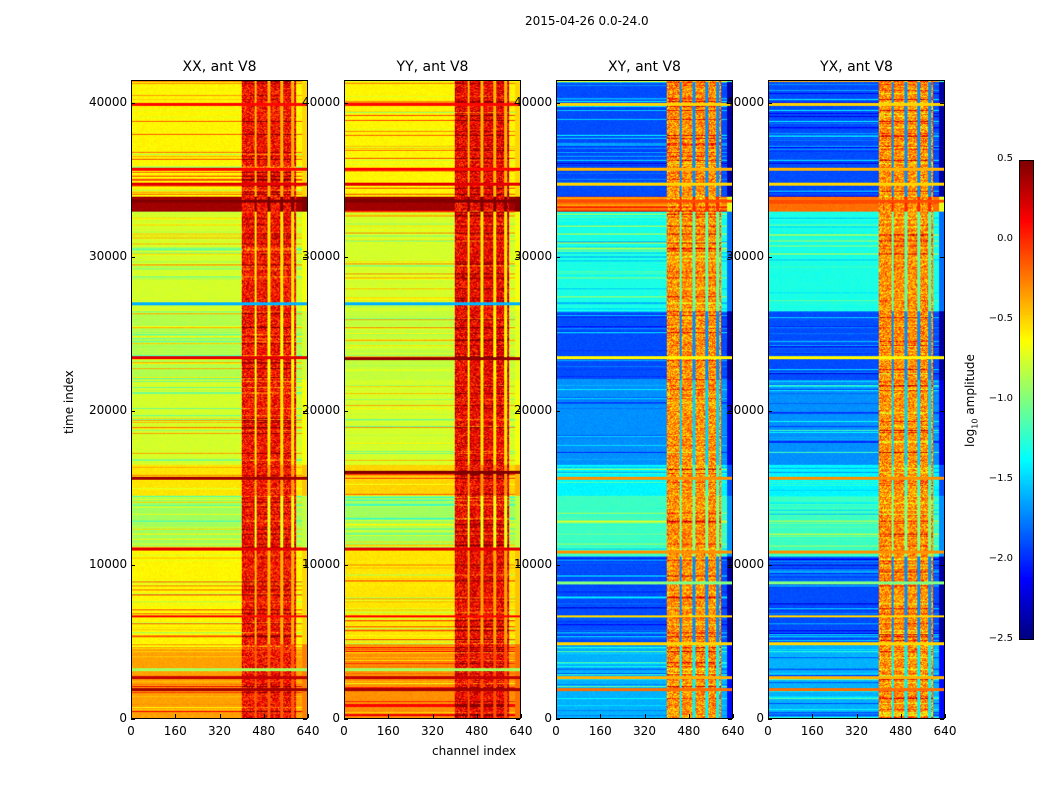  What do you see at coordinates (1000, 318) in the screenshot?
I see `colorbar-tick-label: −0.5` at bounding box center [1000, 318].